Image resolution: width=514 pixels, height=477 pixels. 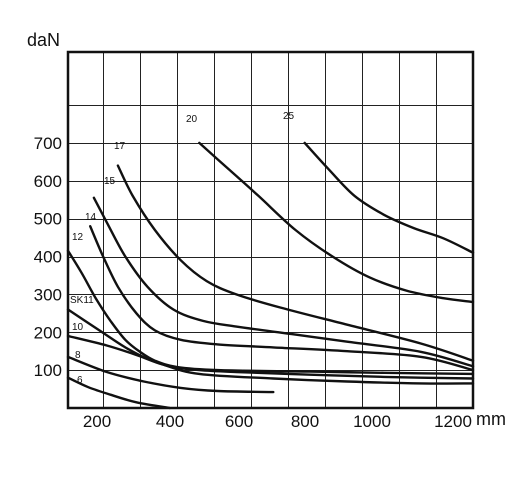 I want to click on curve-label-15: 15, so click(x=110, y=181).